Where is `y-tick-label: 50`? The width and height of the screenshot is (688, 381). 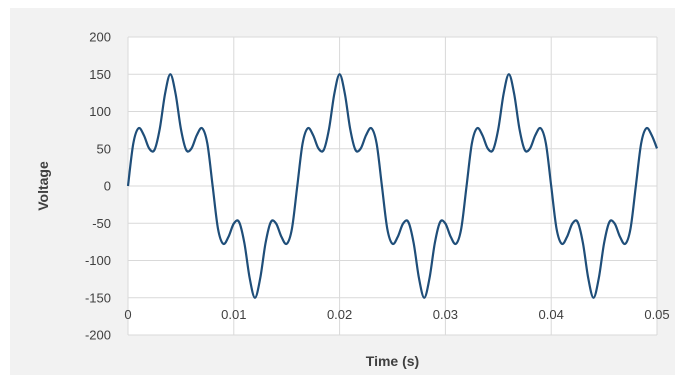
y-tick-label: 50 is located at coordinates (104, 148).